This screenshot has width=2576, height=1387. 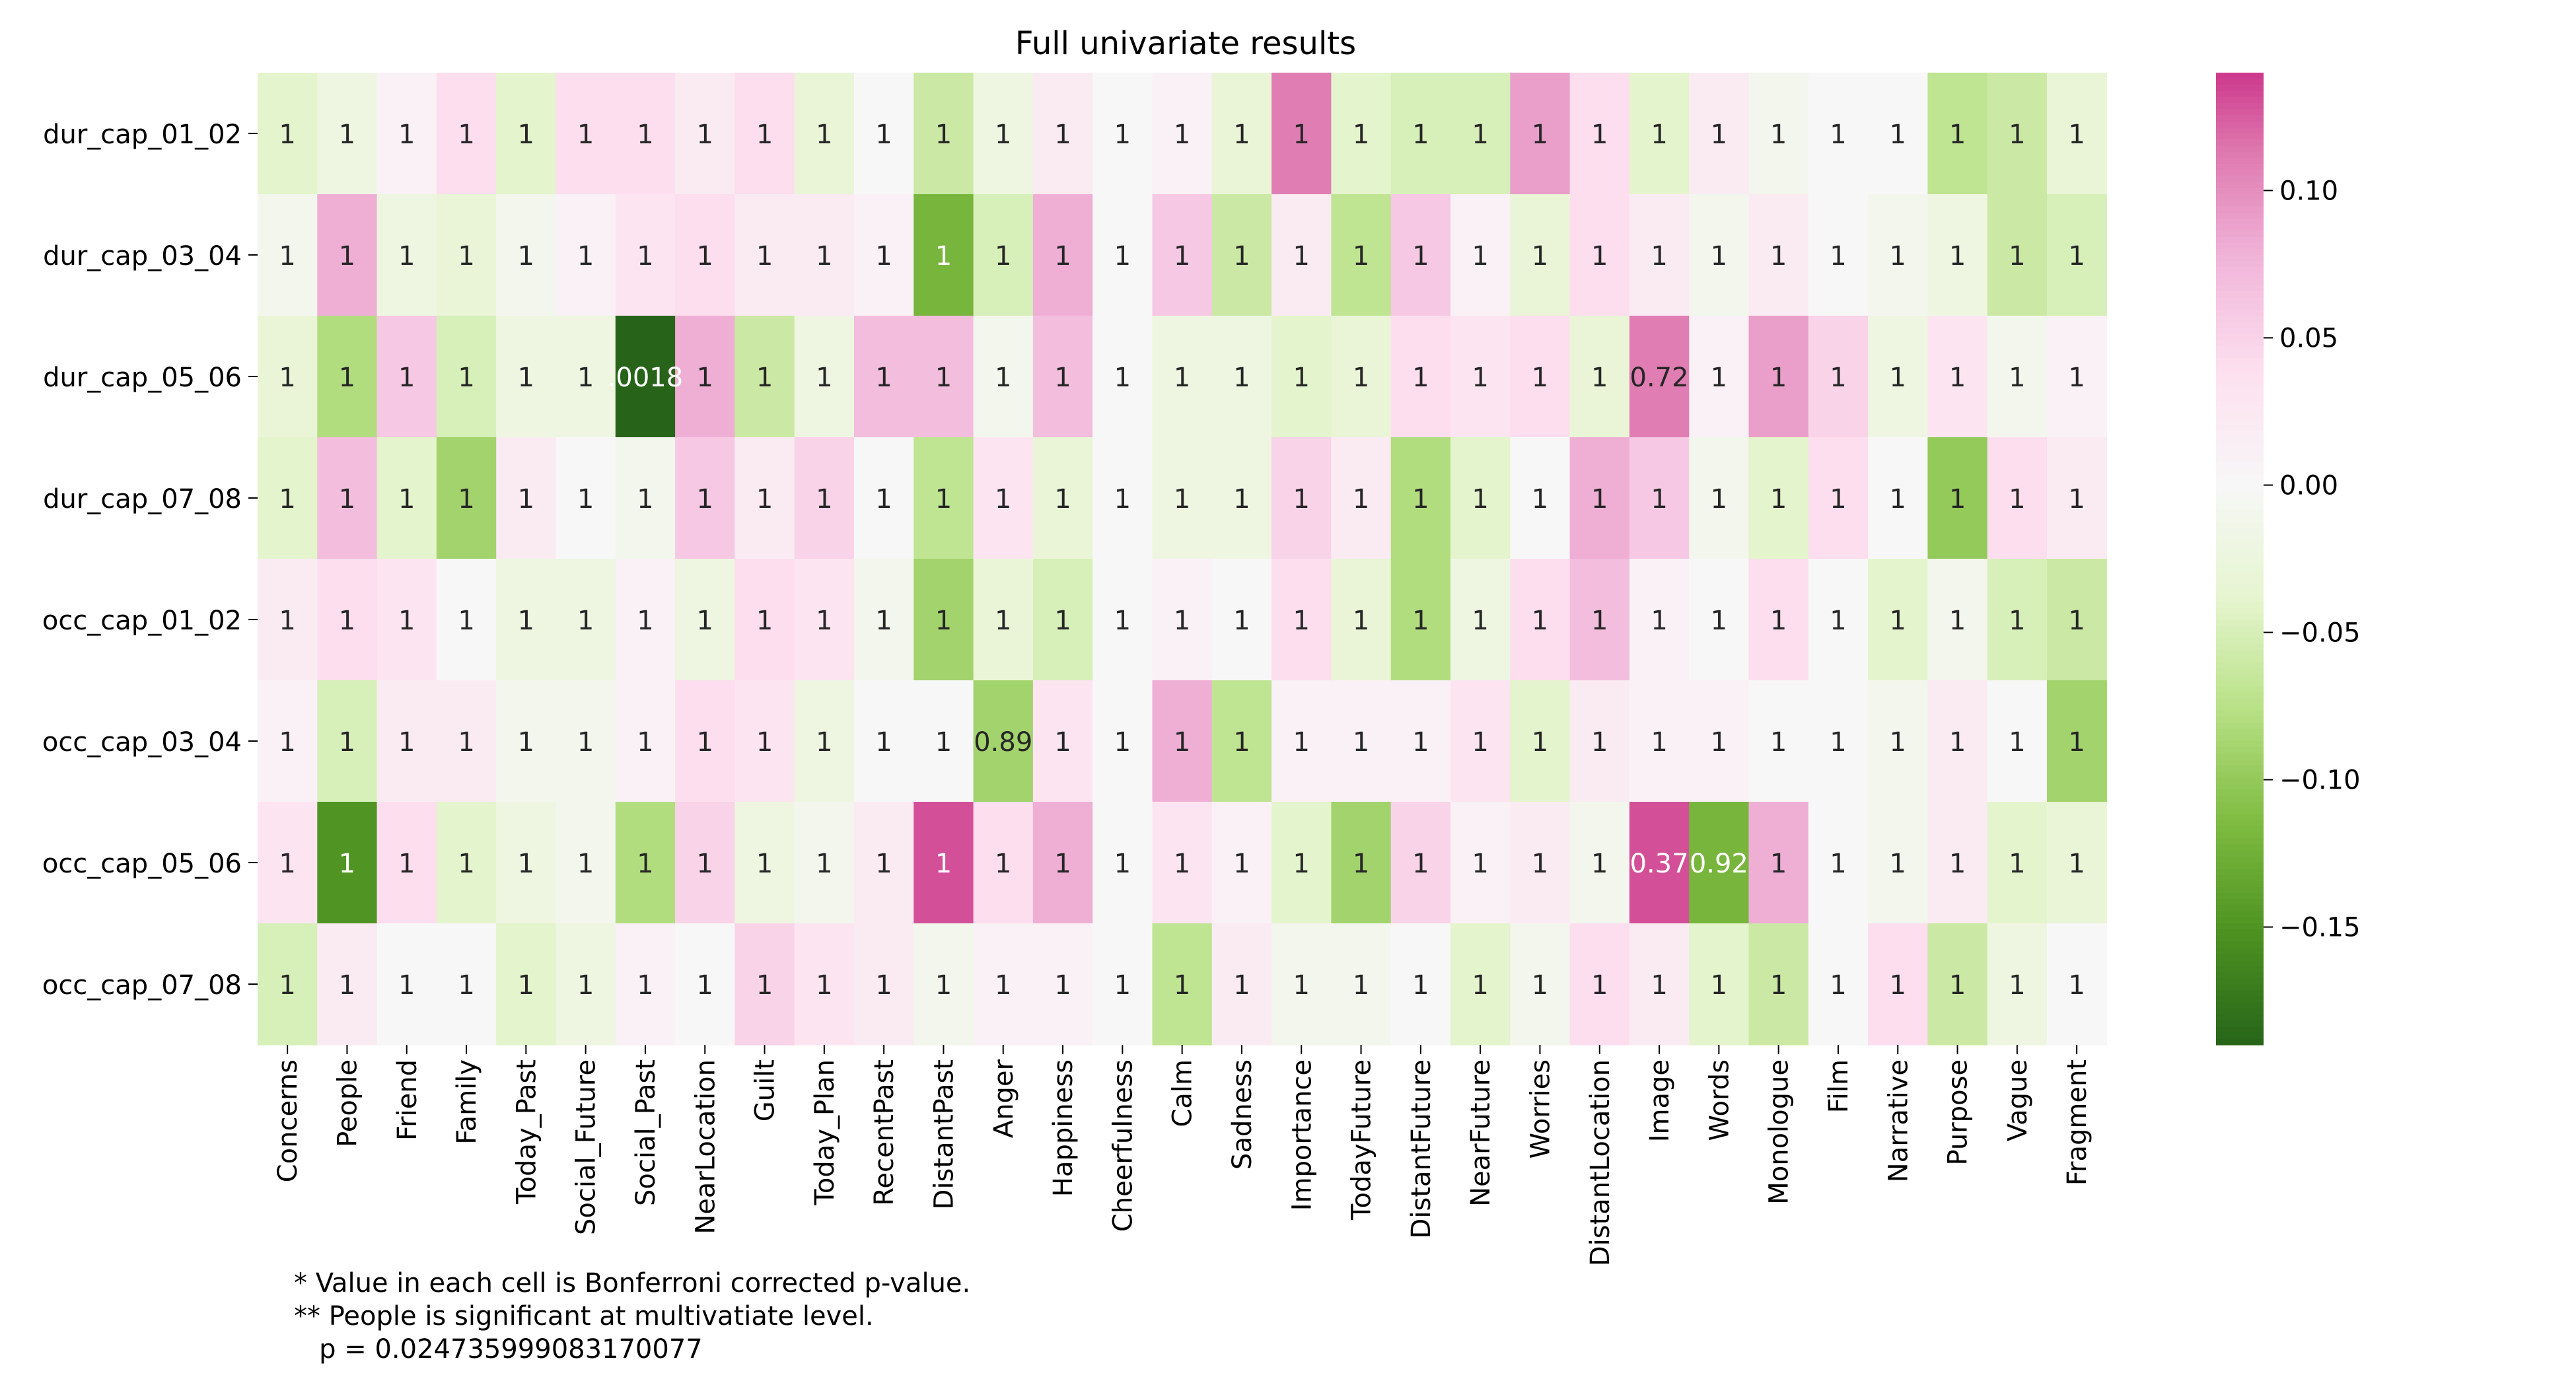 I want to click on colorbar: 0.10 0.05 0.00 −0.05 −0.10 −0.15, so click(x=2288, y=559).